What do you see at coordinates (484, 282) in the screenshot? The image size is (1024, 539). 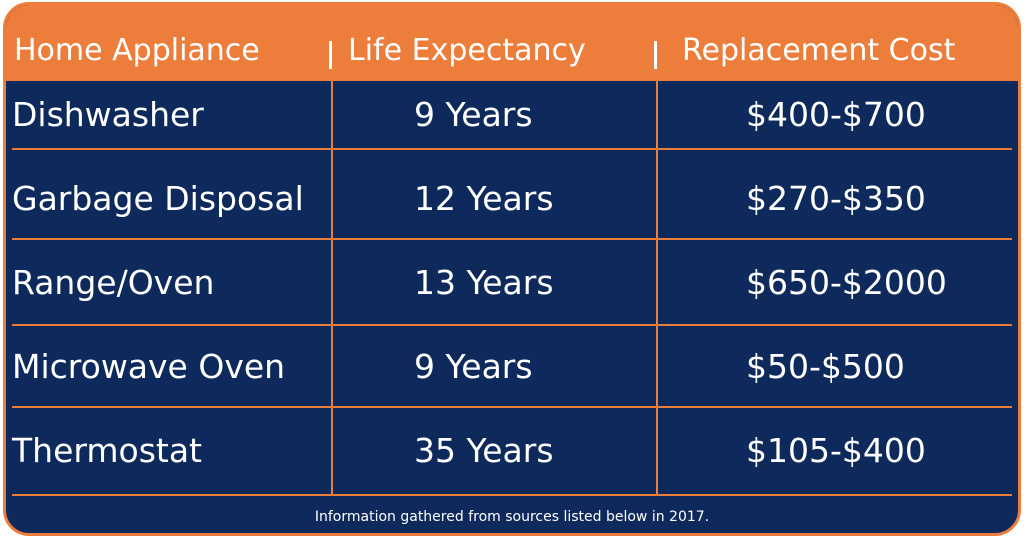 I see `table-cell: 13 Years` at bounding box center [484, 282].